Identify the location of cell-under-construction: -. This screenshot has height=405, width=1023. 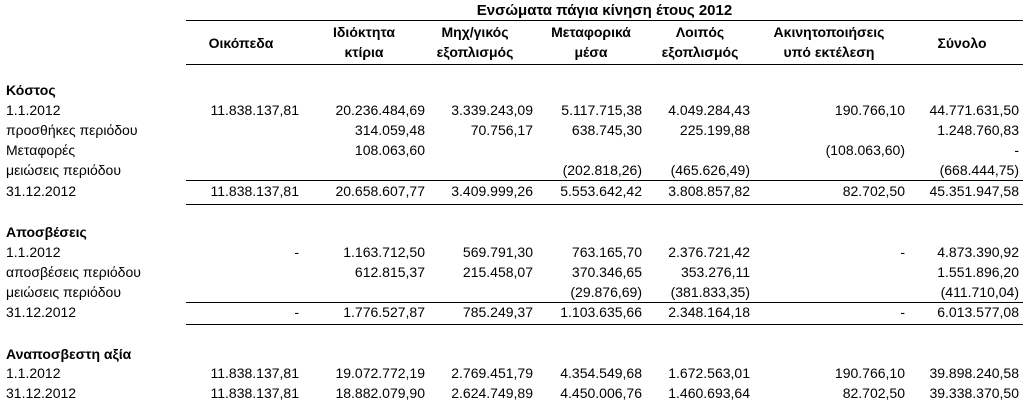
(902, 252).